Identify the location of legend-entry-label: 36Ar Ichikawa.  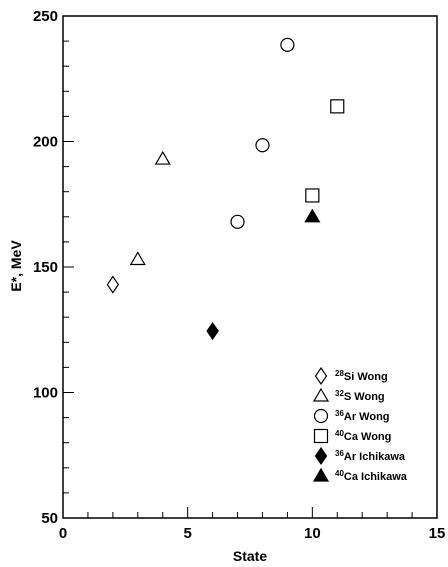
(370, 456).